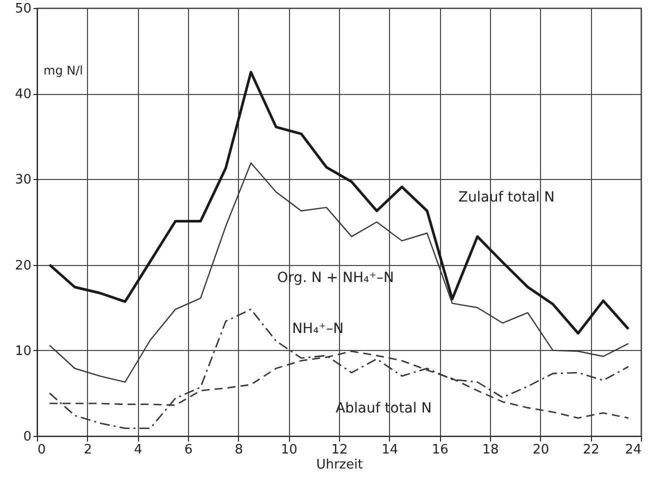  What do you see at coordinates (88, 450) in the screenshot?
I see `x-tick-label: 2` at bounding box center [88, 450].